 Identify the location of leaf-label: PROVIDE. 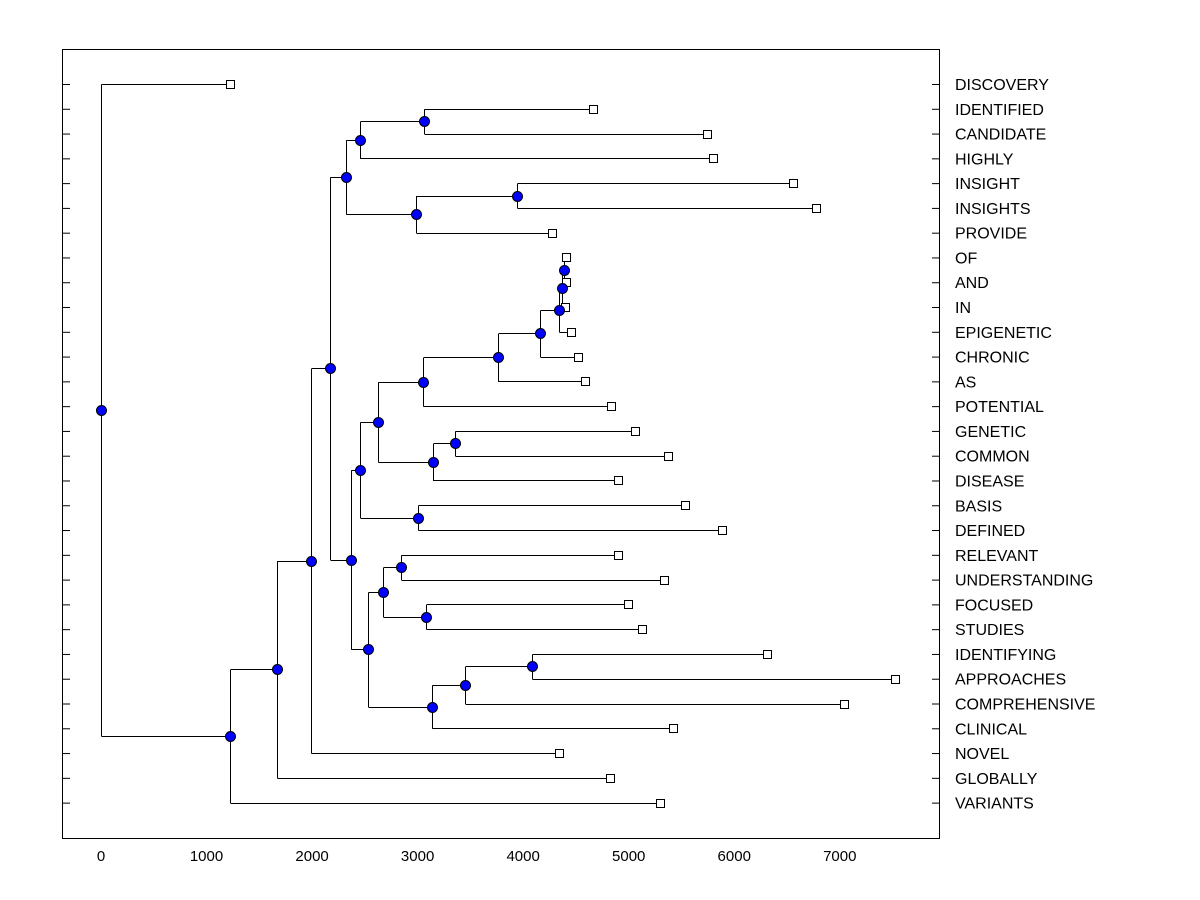
(991, 234).